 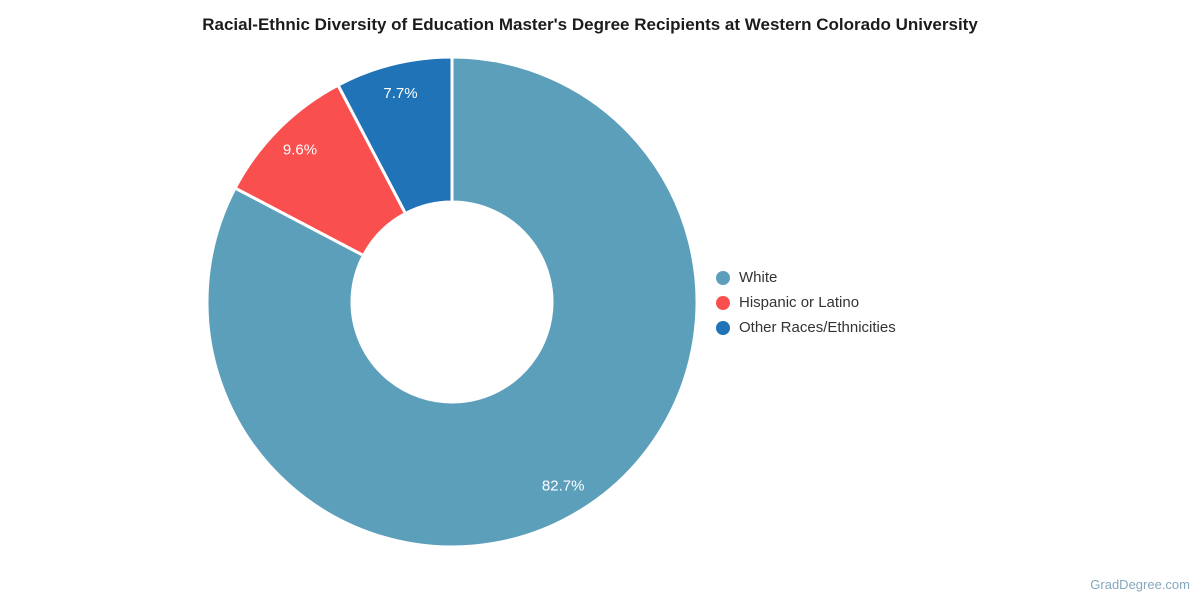 I want to click on legend-item-label: Hispanic or Latino, so click(x=799, y=302).